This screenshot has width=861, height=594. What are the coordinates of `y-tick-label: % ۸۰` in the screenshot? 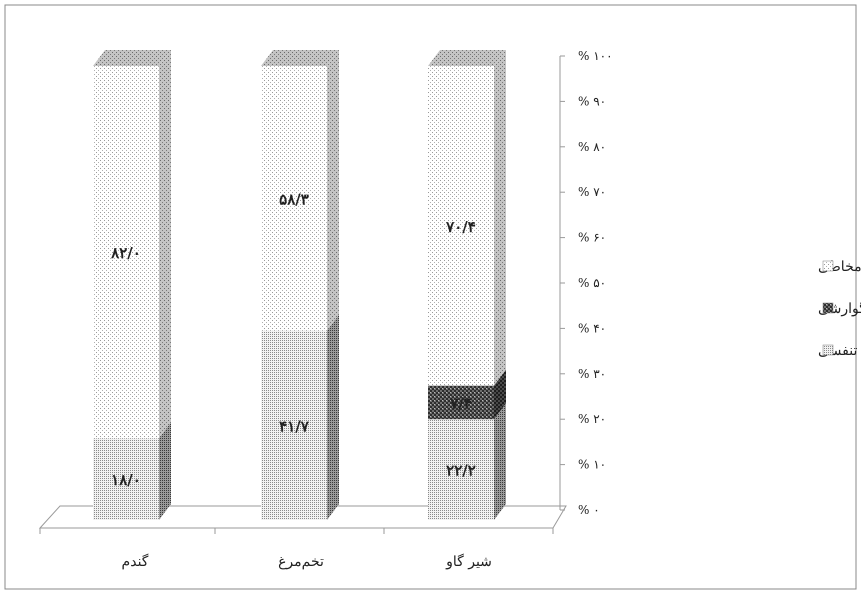 It's located at (592, 147).